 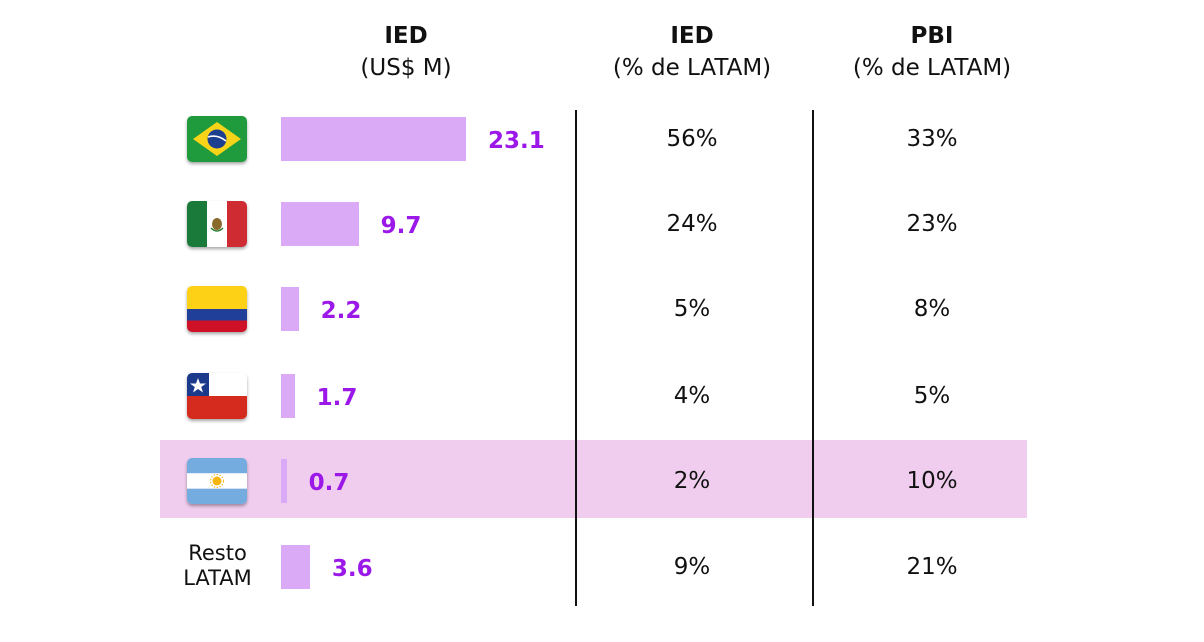 I want to click on bar-value-label: 23.1, so click(x=516, y=141).